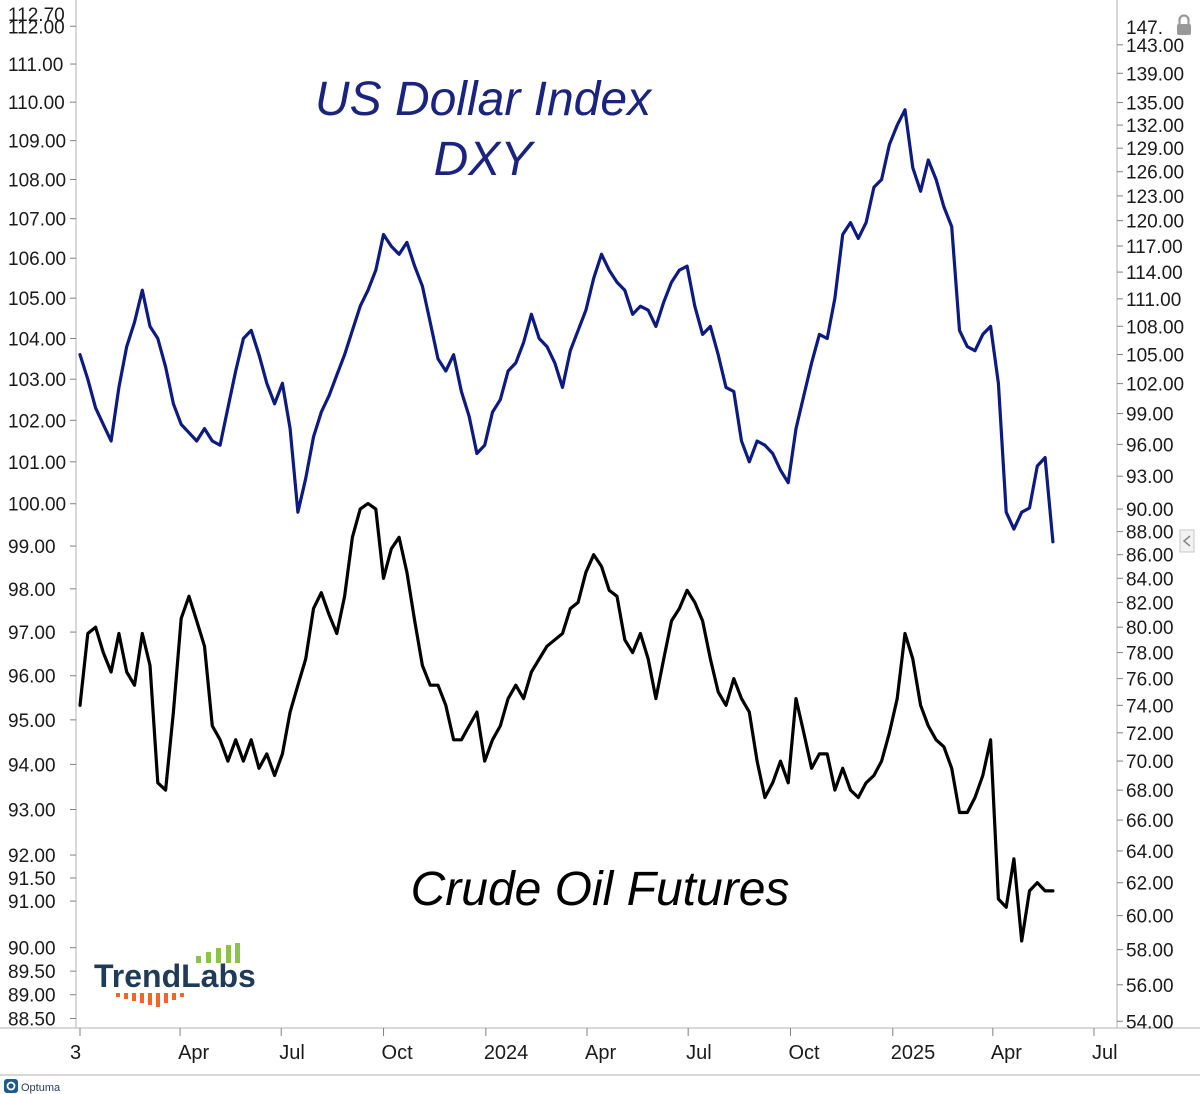 The width and height of the screenshot is (1200, 1094). Describe the element at coordinates (1150, 477) in the screenshot. I see `right-axis-tick-label: 93.00` at that location.